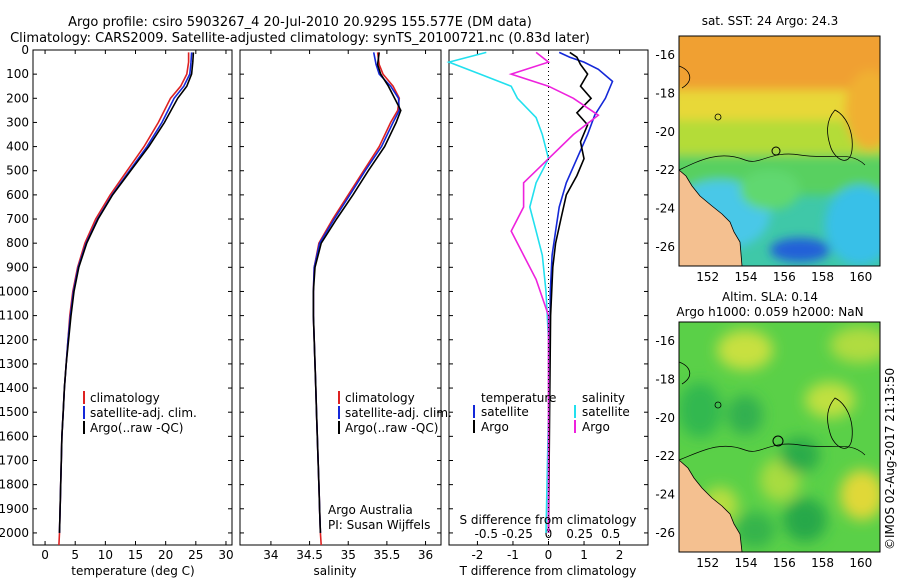  I want to click on y-tick-label: 900, so click(17, 267).